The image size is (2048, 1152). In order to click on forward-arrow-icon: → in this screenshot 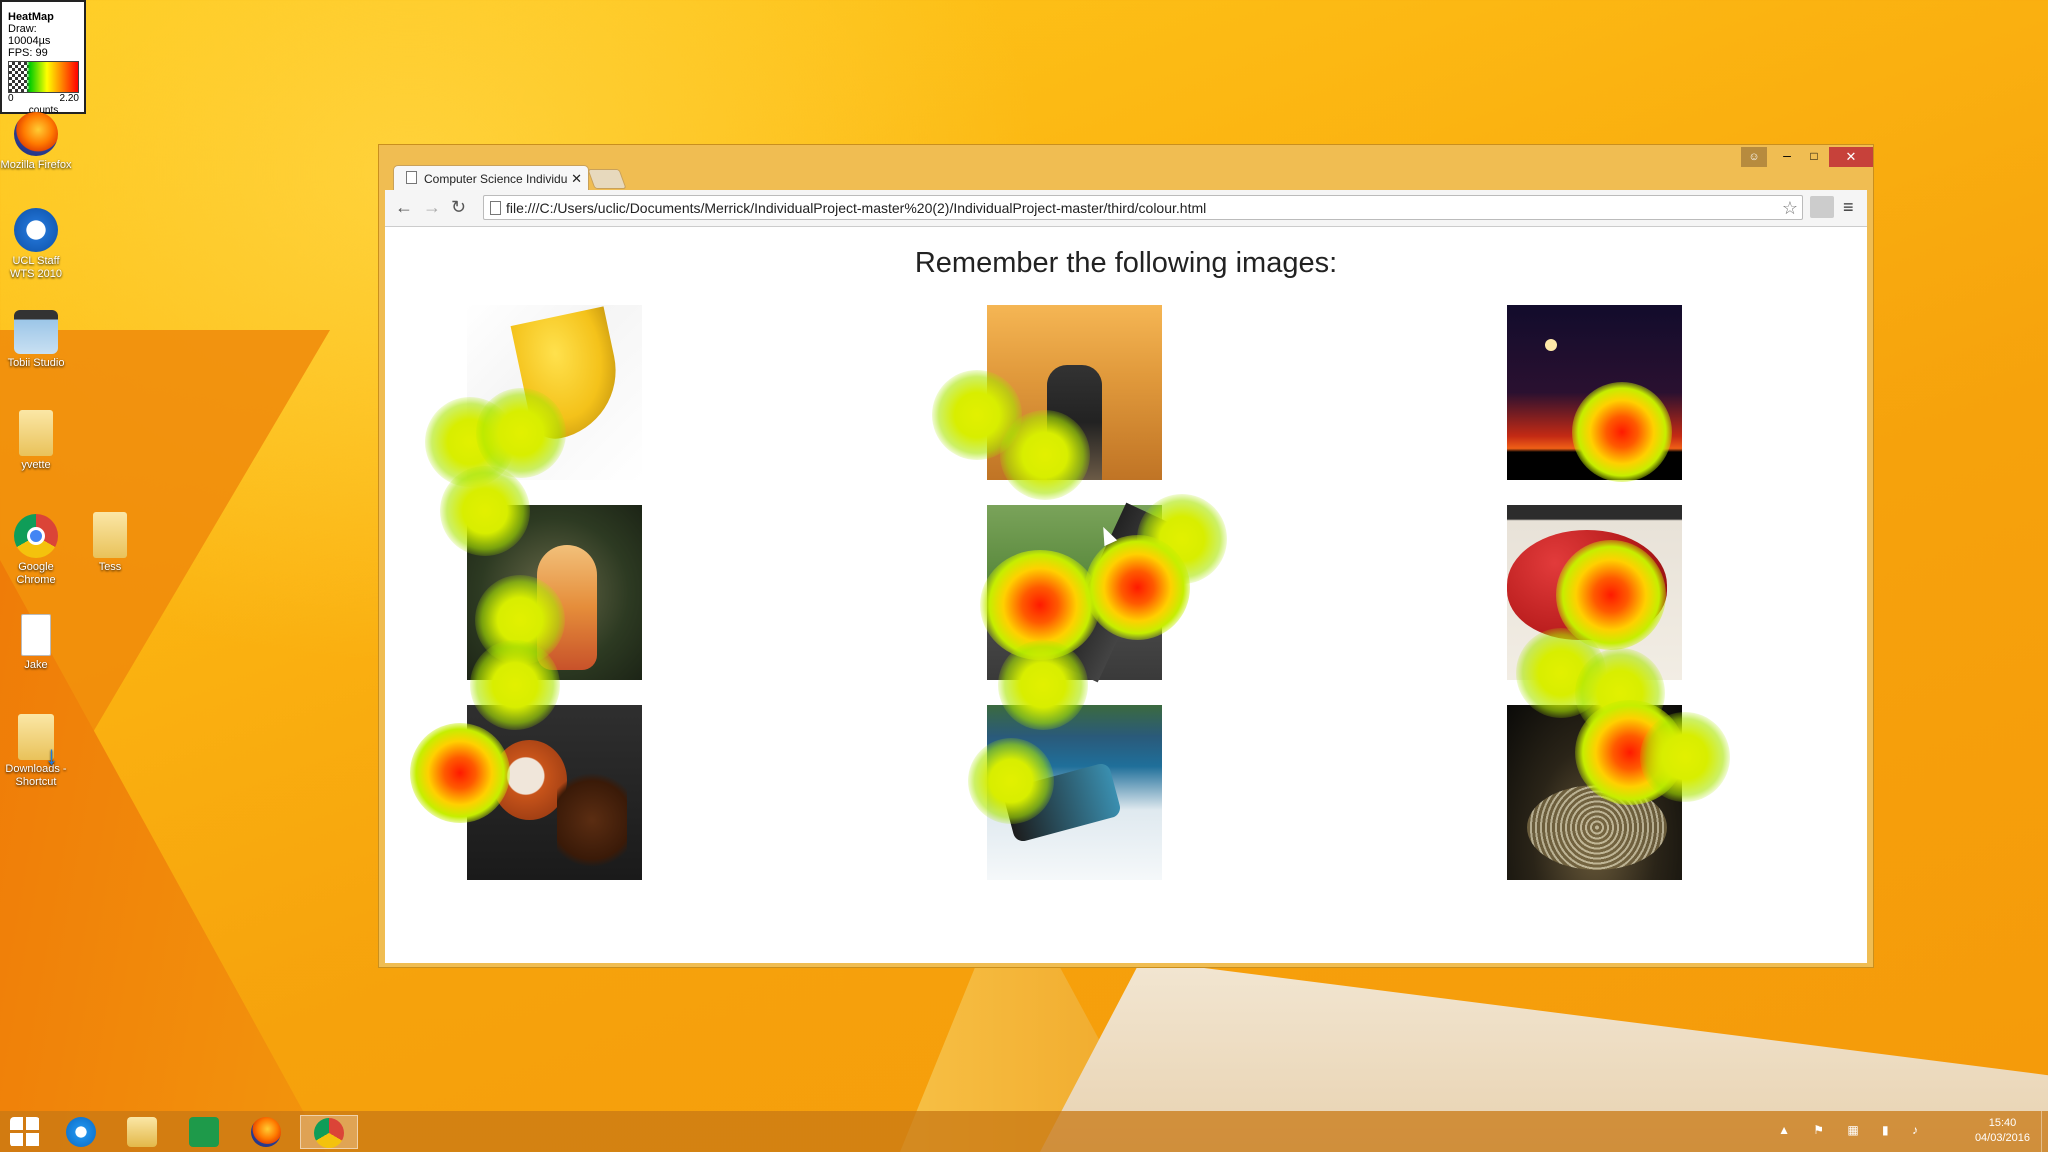, I will do `click(432, 207)`.